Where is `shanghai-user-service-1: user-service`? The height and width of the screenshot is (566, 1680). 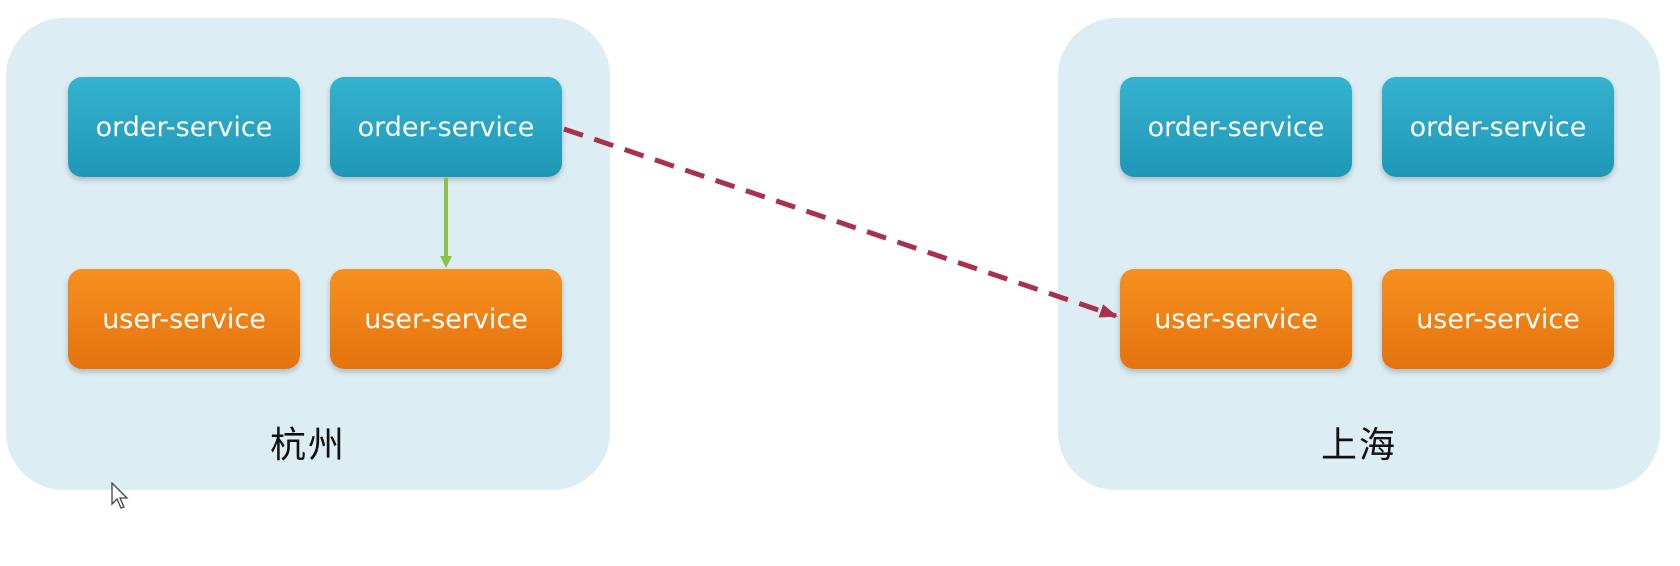 shanghai-user-service-1: user-service is located at coordinates (1236, 319).